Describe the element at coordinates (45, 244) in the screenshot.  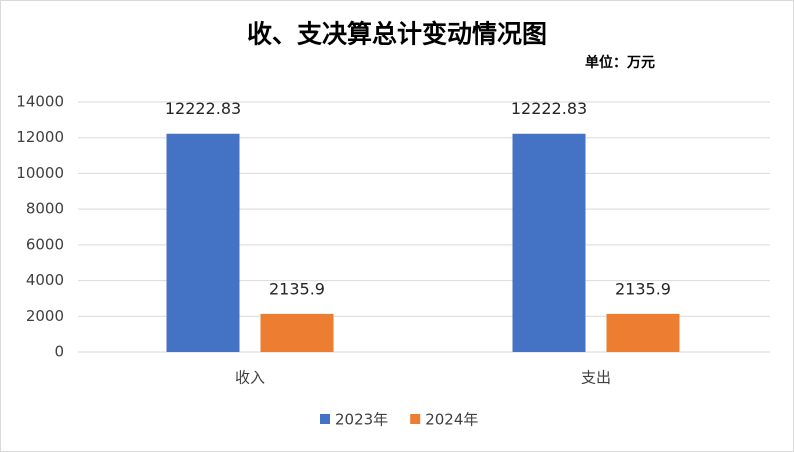
I see `y-tick-label: 6000` at that location.